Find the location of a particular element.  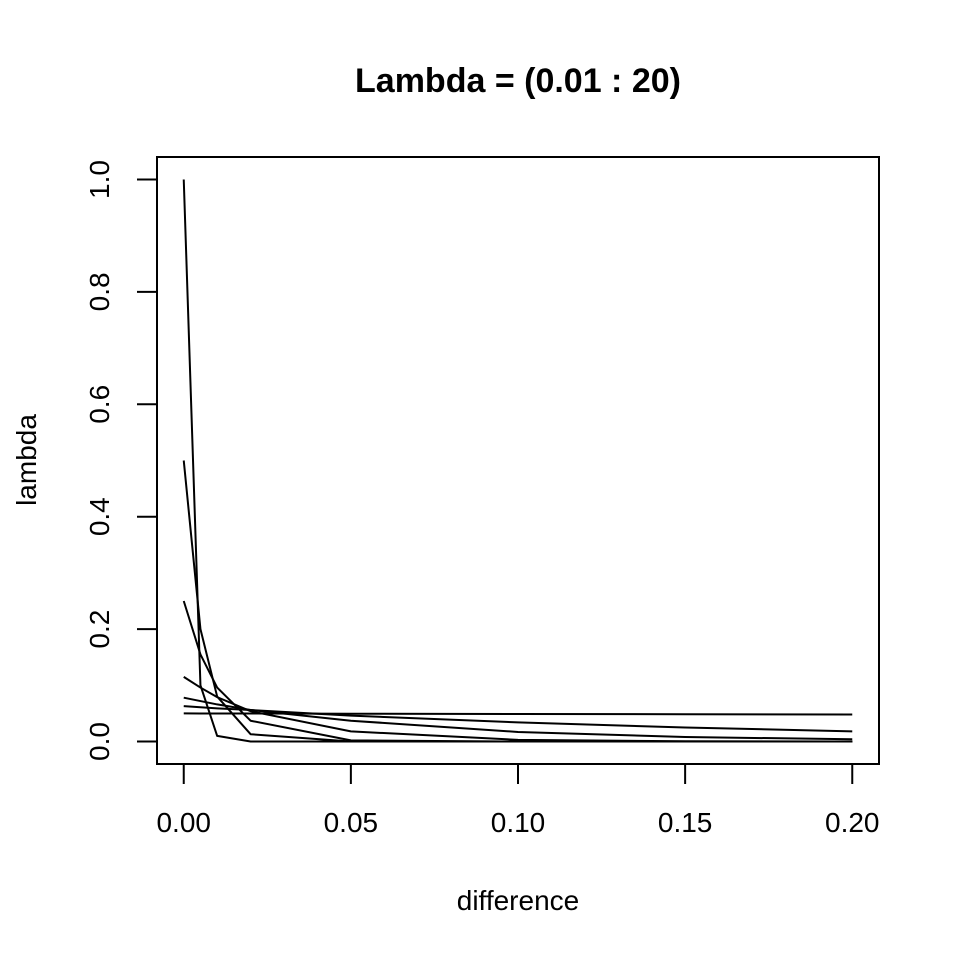

x-tick-label: 0.20 is located at coordinates (852, 822).